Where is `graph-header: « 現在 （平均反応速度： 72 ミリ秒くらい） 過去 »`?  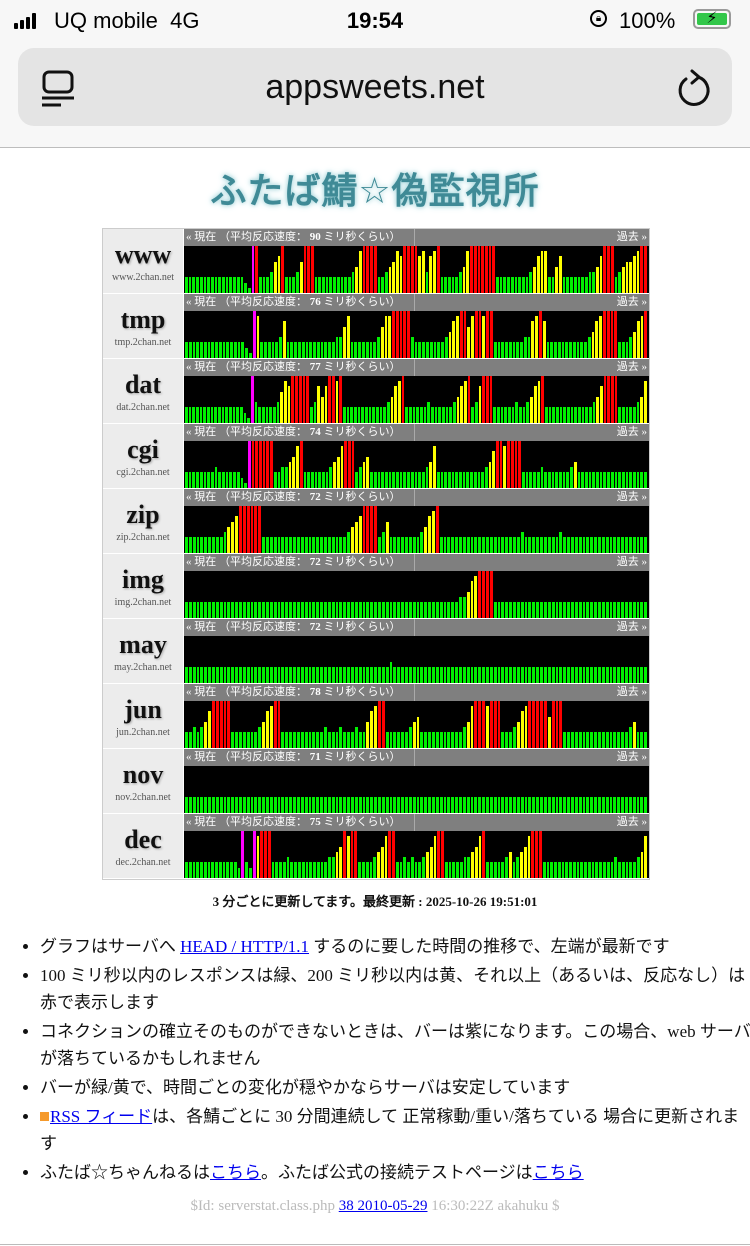
graph-header: « 現在 （平均反応速度： 72 ミリ秒くらい） 過去 » is located at coordinates (416, 497).